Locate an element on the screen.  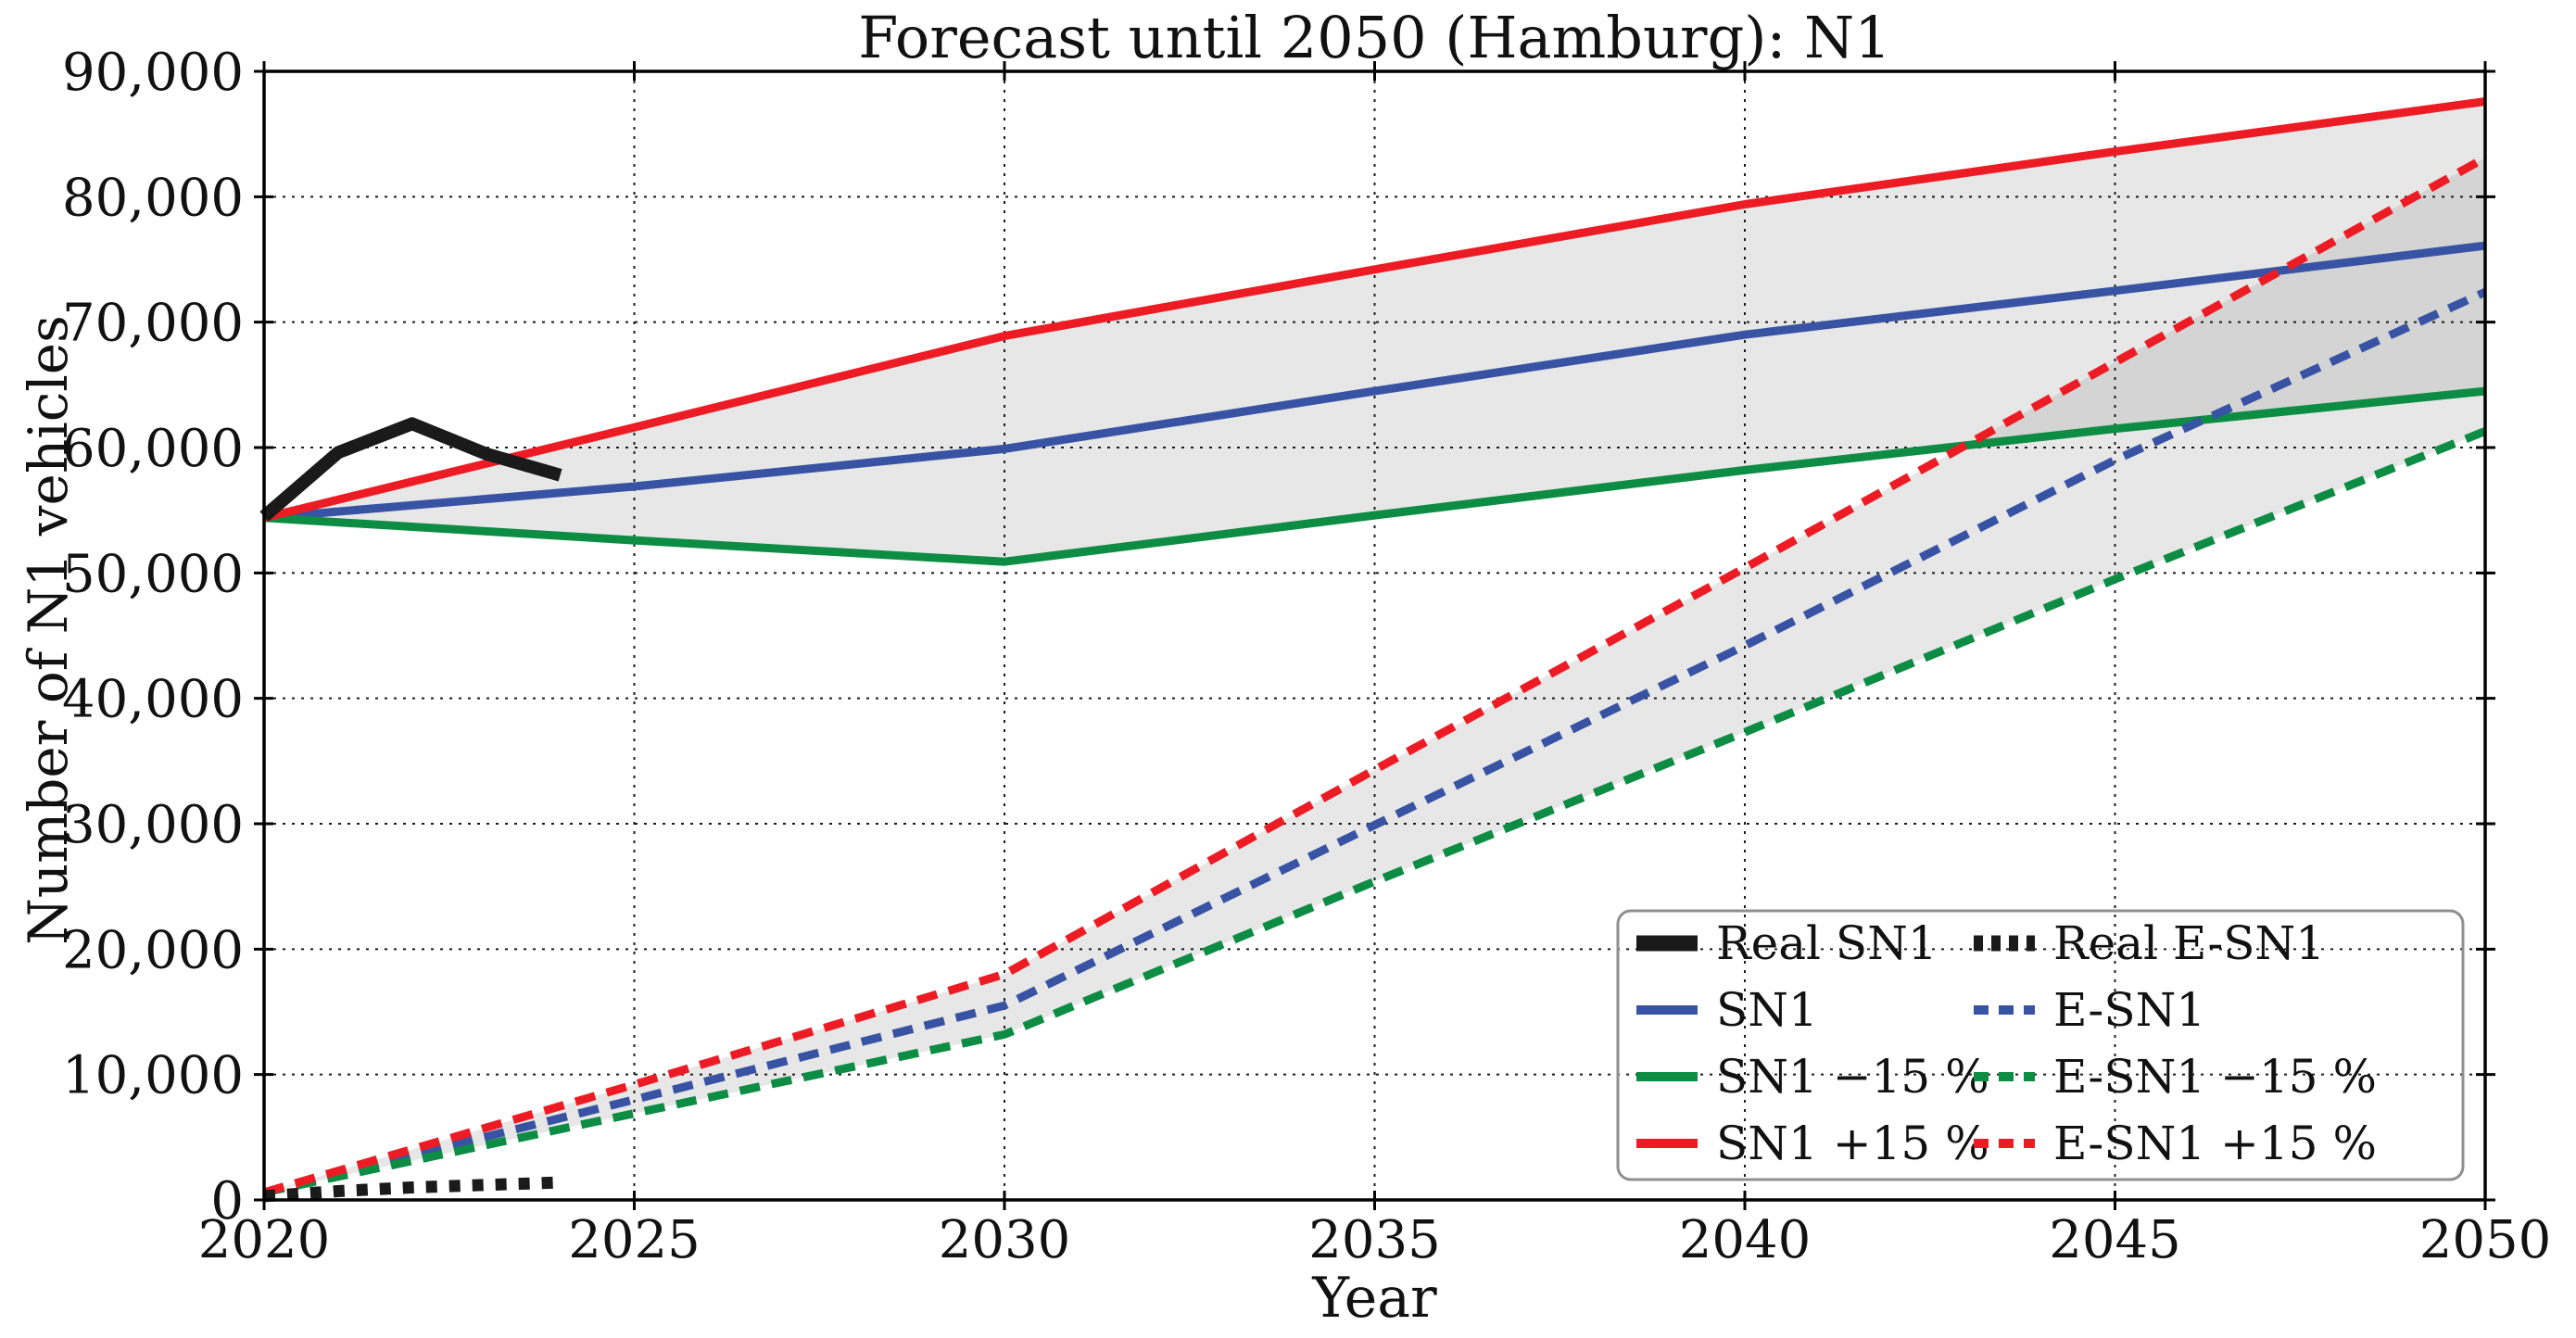
x-tick-label: 2020 is located at coordinates (265, 1240).